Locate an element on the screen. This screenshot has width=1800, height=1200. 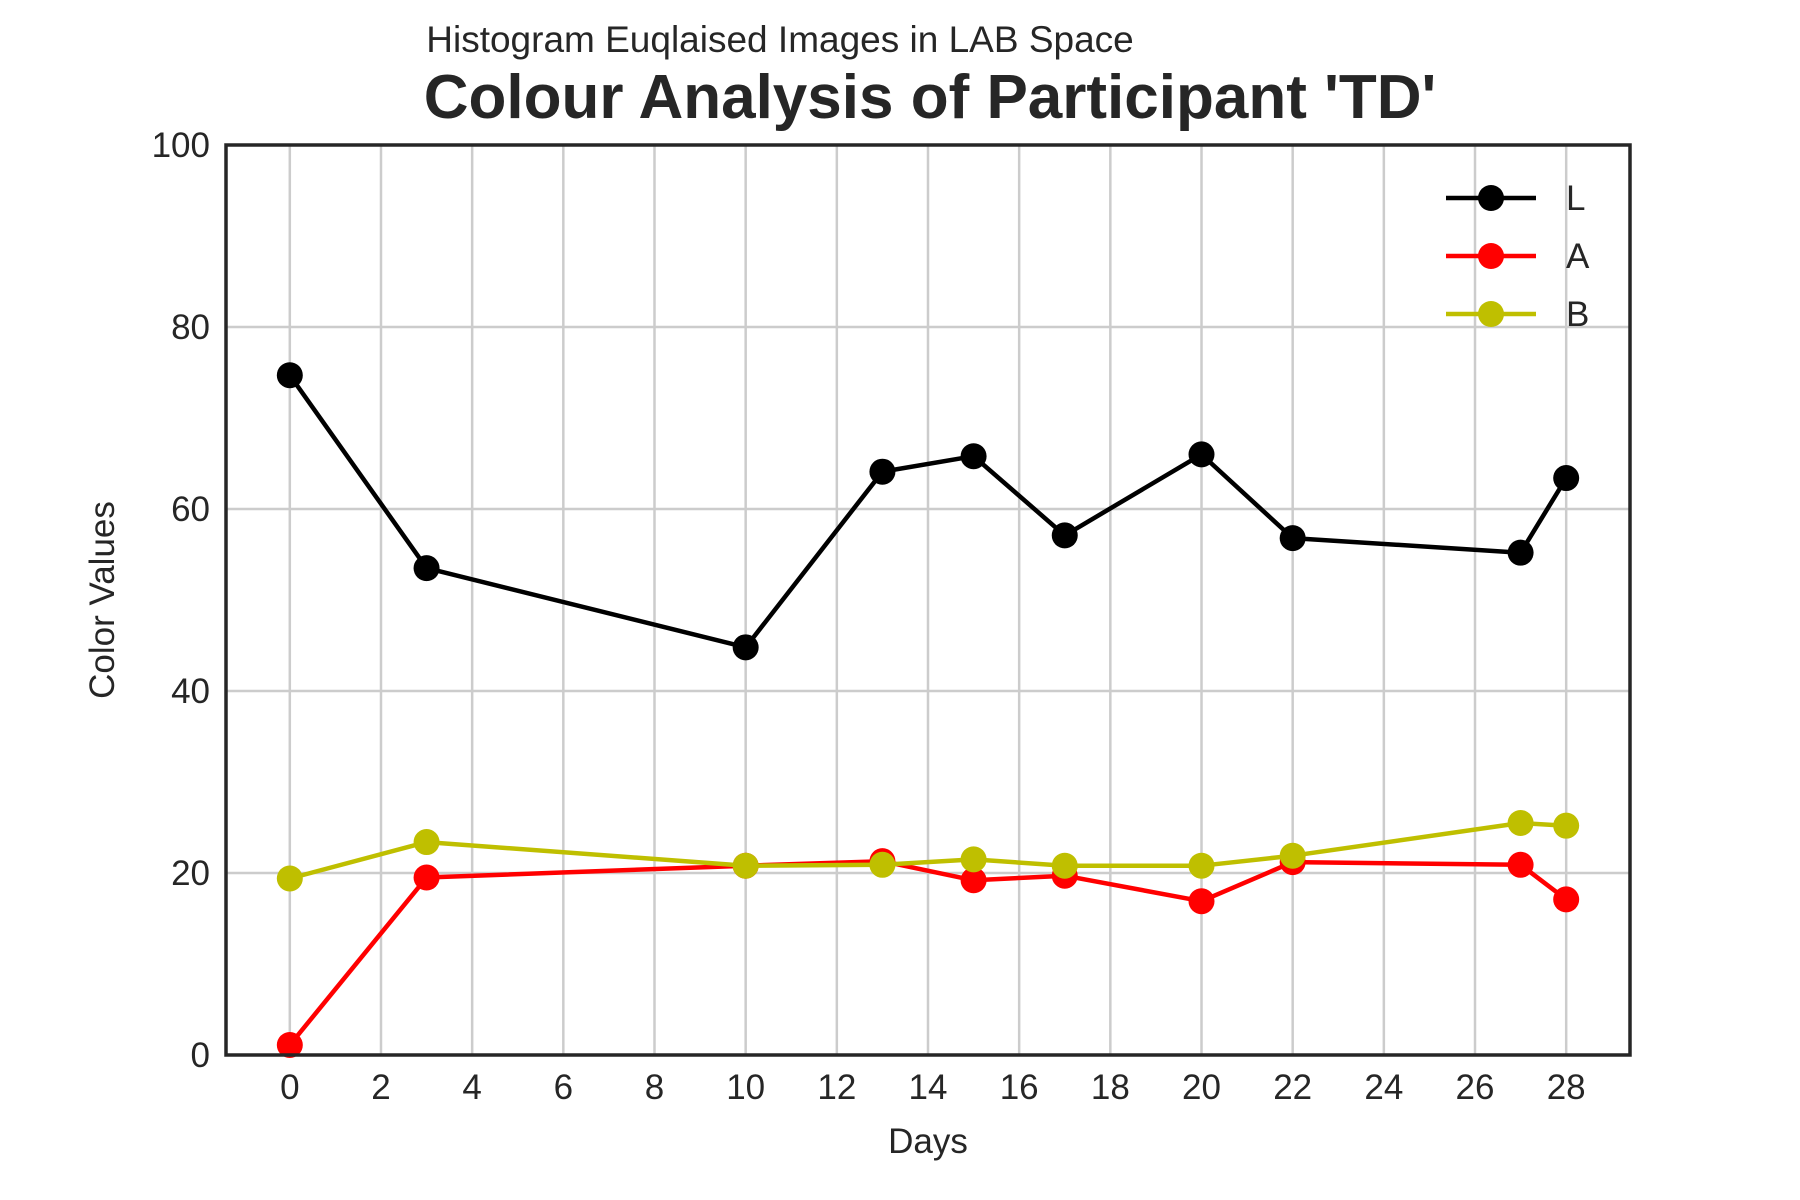
x-tick-label: 22 is located at coordinates (1292, 1087).